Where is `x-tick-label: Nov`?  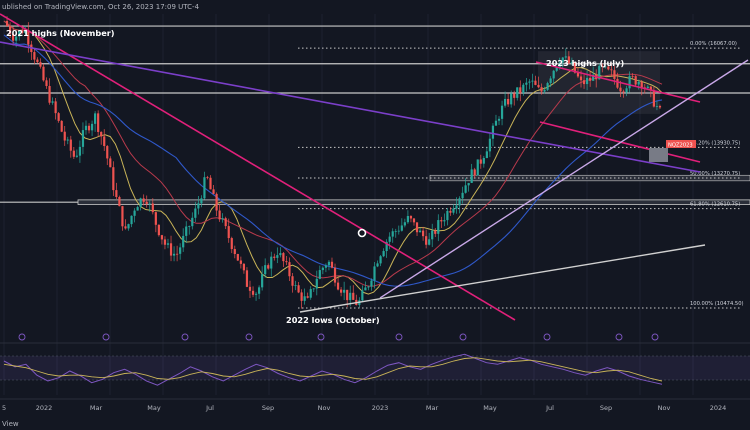 x-tick-label: Nov is located at coordinates (324, 408).